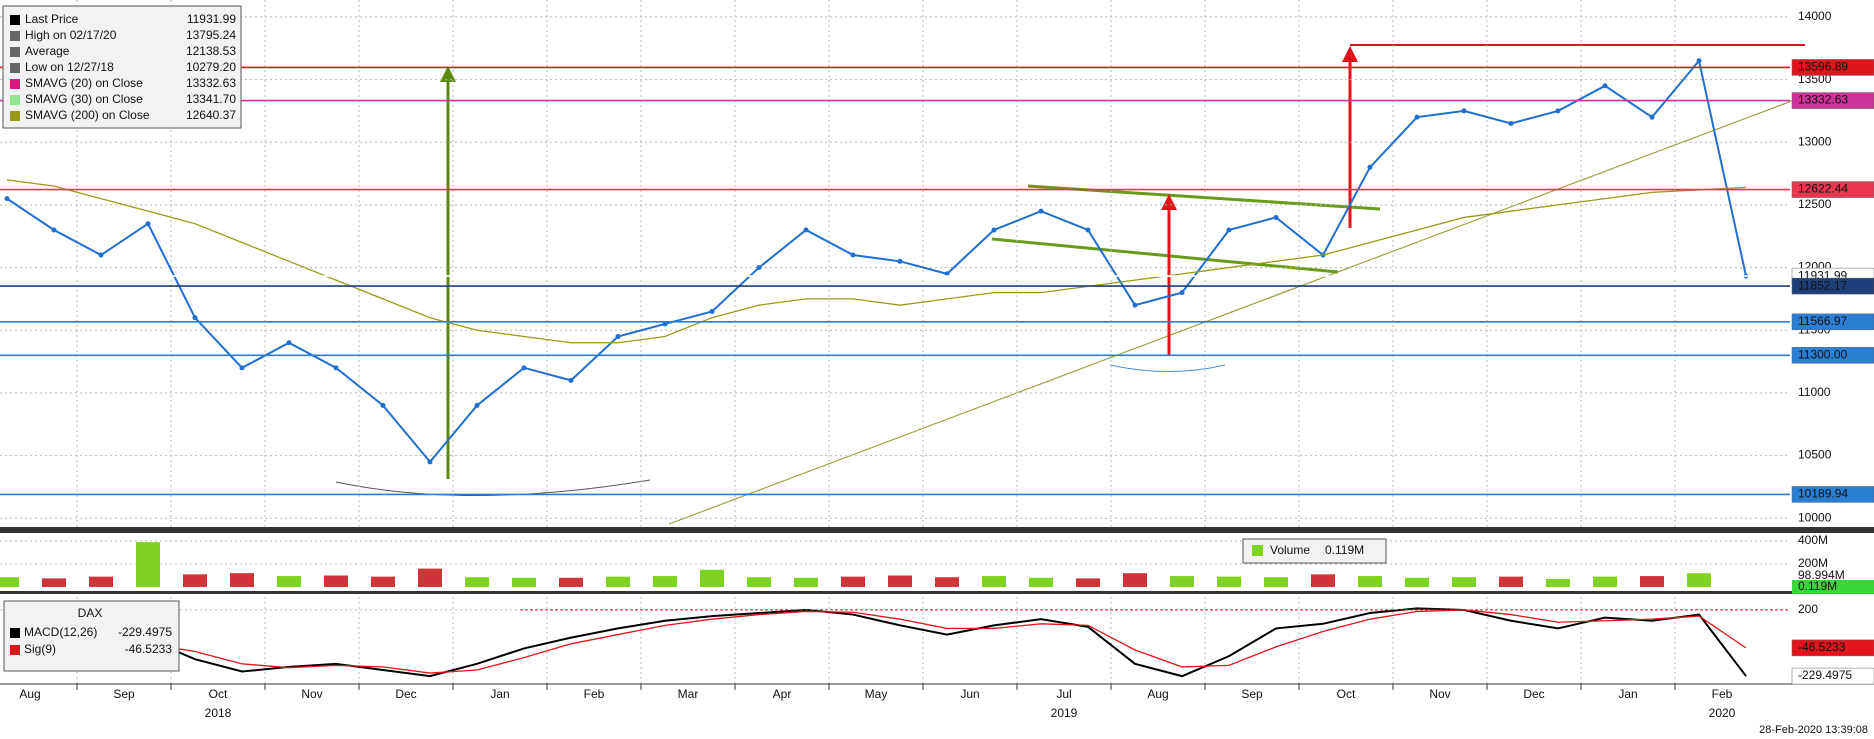 The image size is (1874, 739). Describe the element at coordinates (1815, 204) in the screenshot. I see `y-tick-label: 12500` at that location.